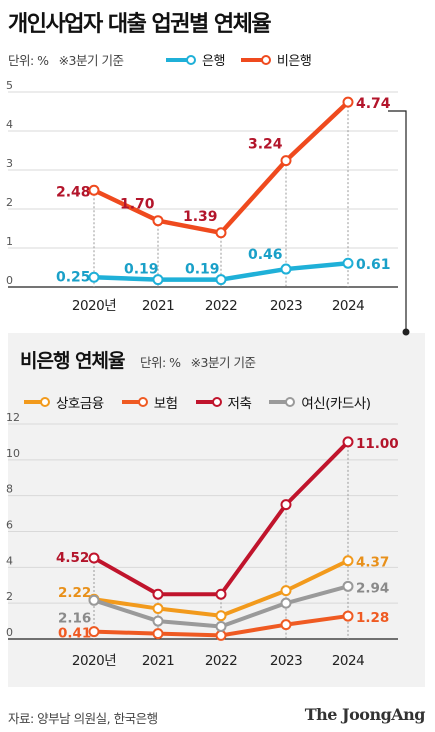  I want to click on legend-item-bank: 은행, so click(194, 59).